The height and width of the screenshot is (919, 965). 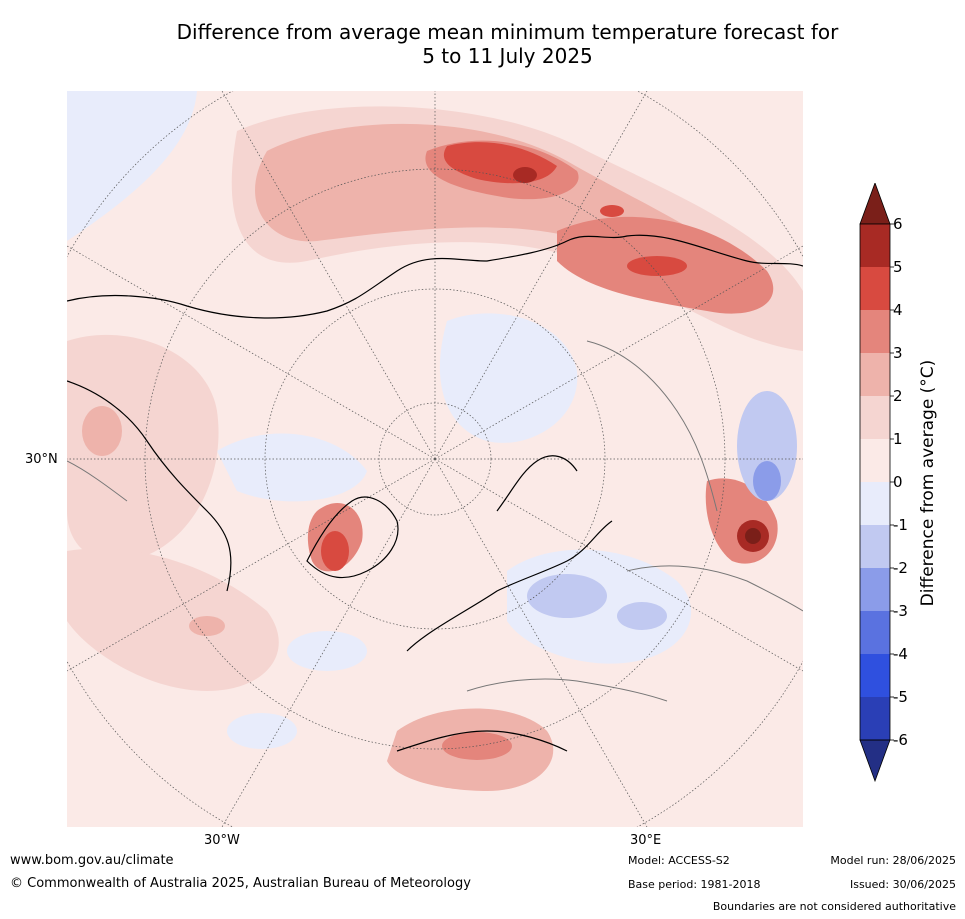 What do you see at coordinates (875, 761) in the screenshot?
I see `colorbar-extend-under` at bounding box center [875, 761].